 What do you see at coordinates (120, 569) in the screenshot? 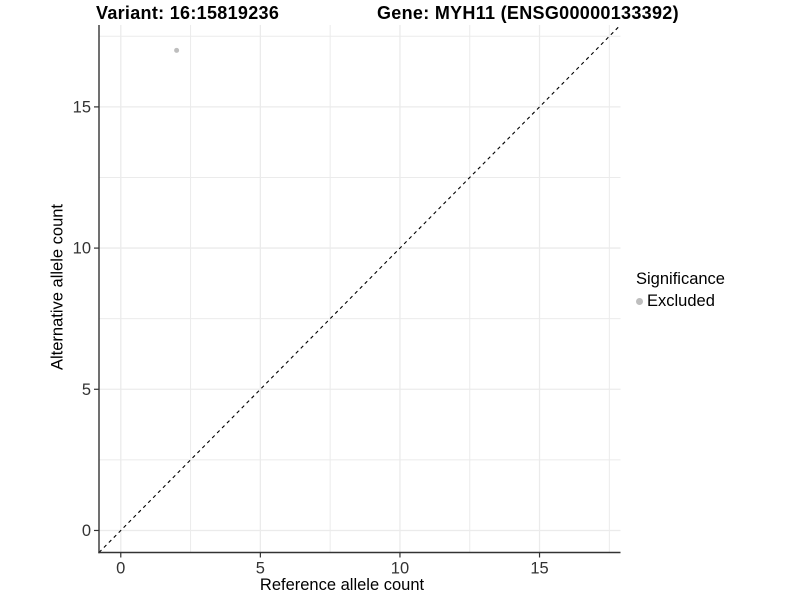
I see `x-tick-label: 0` at bounding box center [120, 569].